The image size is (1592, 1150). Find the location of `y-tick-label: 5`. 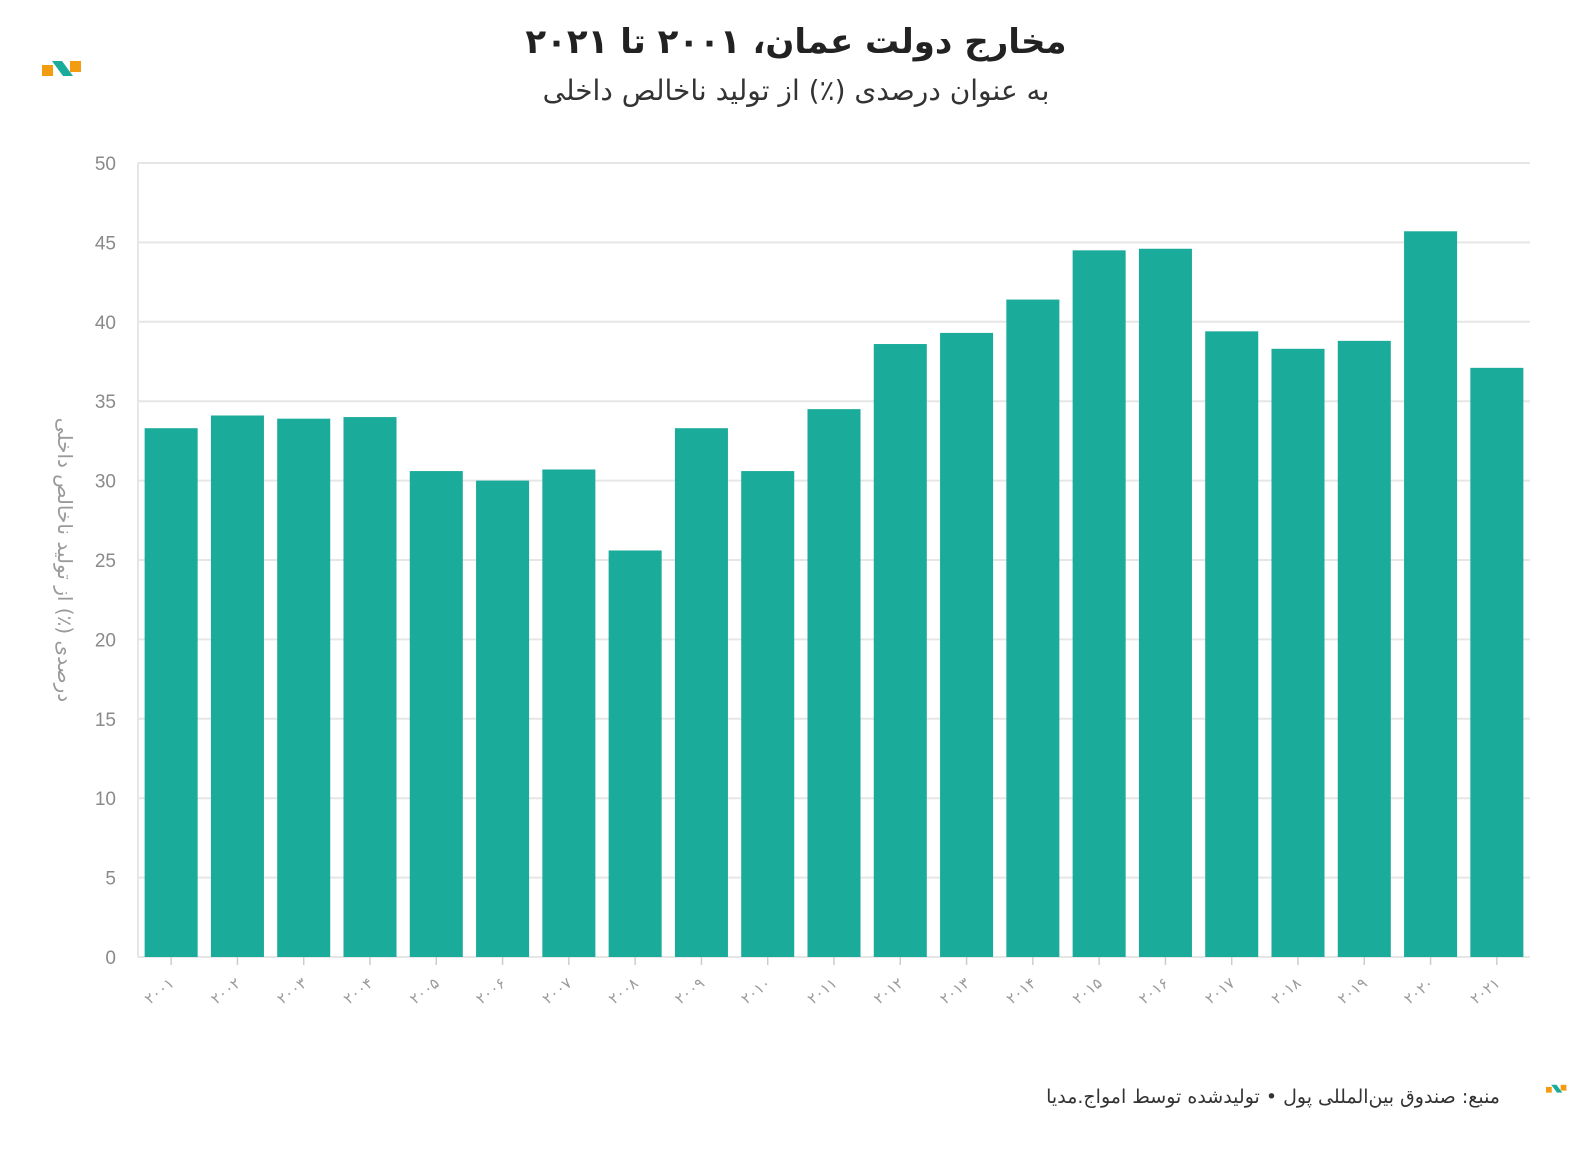

y-tick-label: 5 is located at coordinates (110, 879).